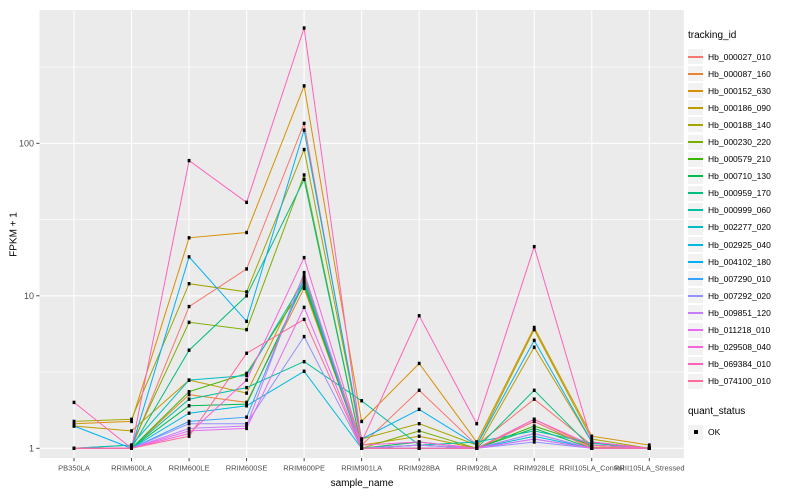 The width and height of the screenshot is (800, 500). Describe the element at coordinates (695, 432) in the screenshot. I see `legend-key-point` at that location.